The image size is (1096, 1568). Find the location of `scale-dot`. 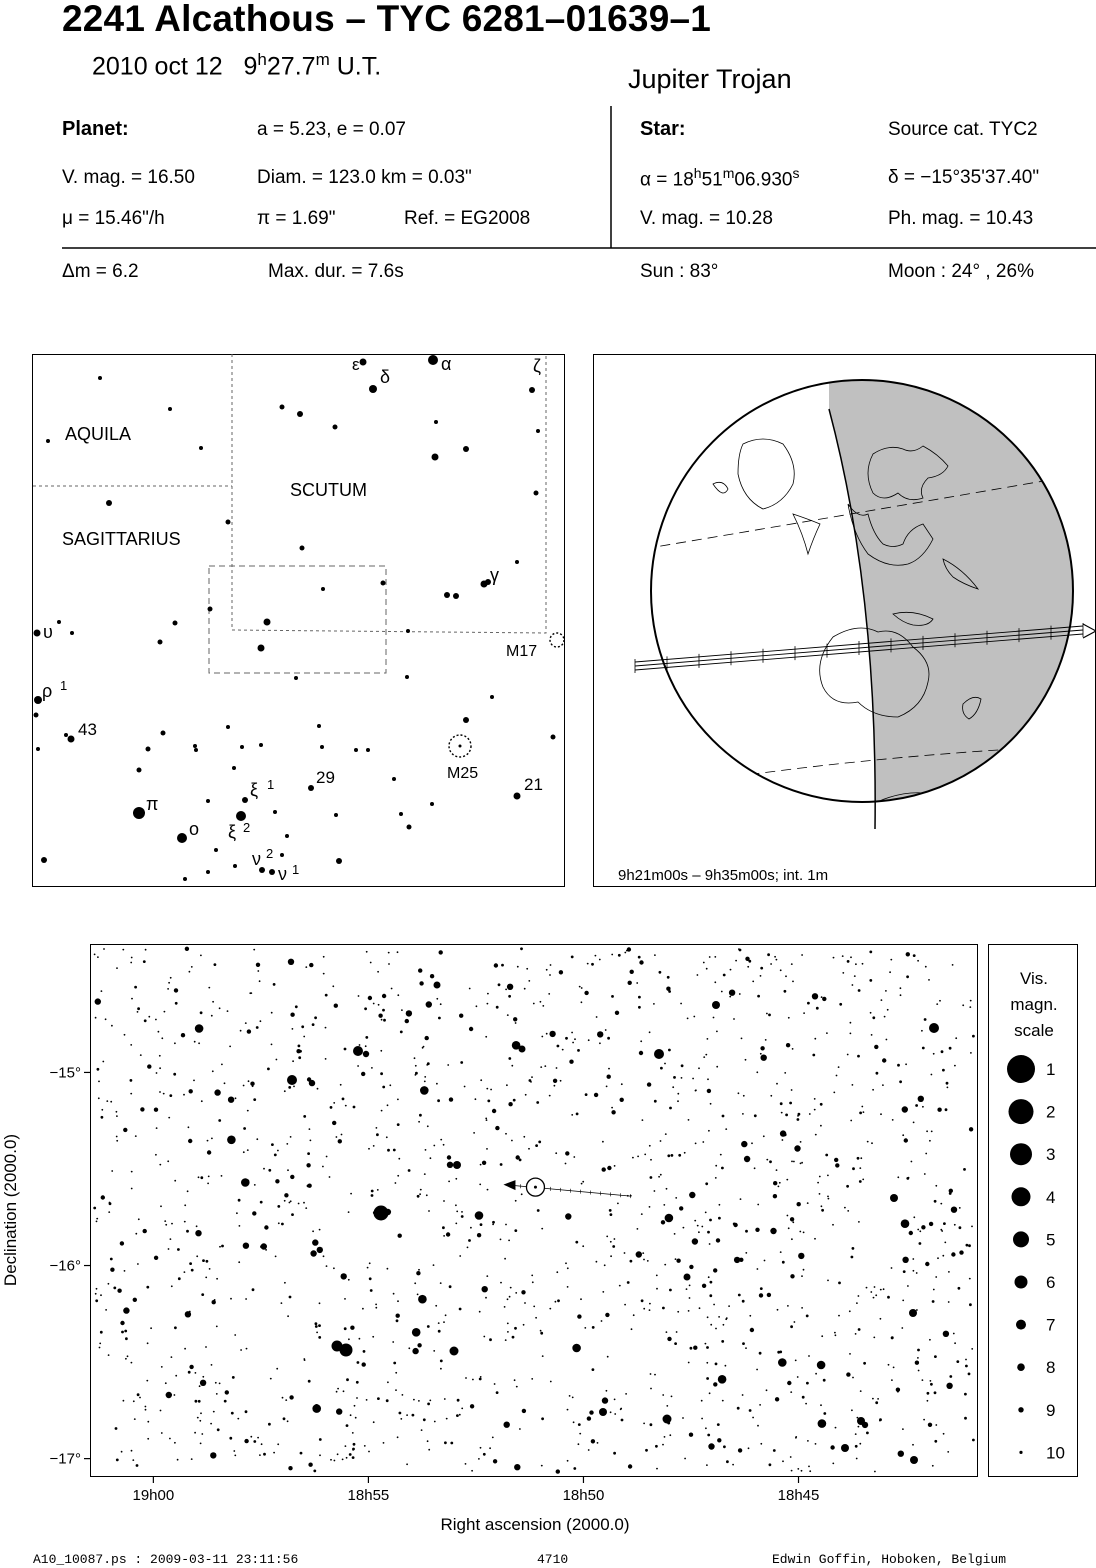

scale-dot is located at coordinates (1021, 1069).